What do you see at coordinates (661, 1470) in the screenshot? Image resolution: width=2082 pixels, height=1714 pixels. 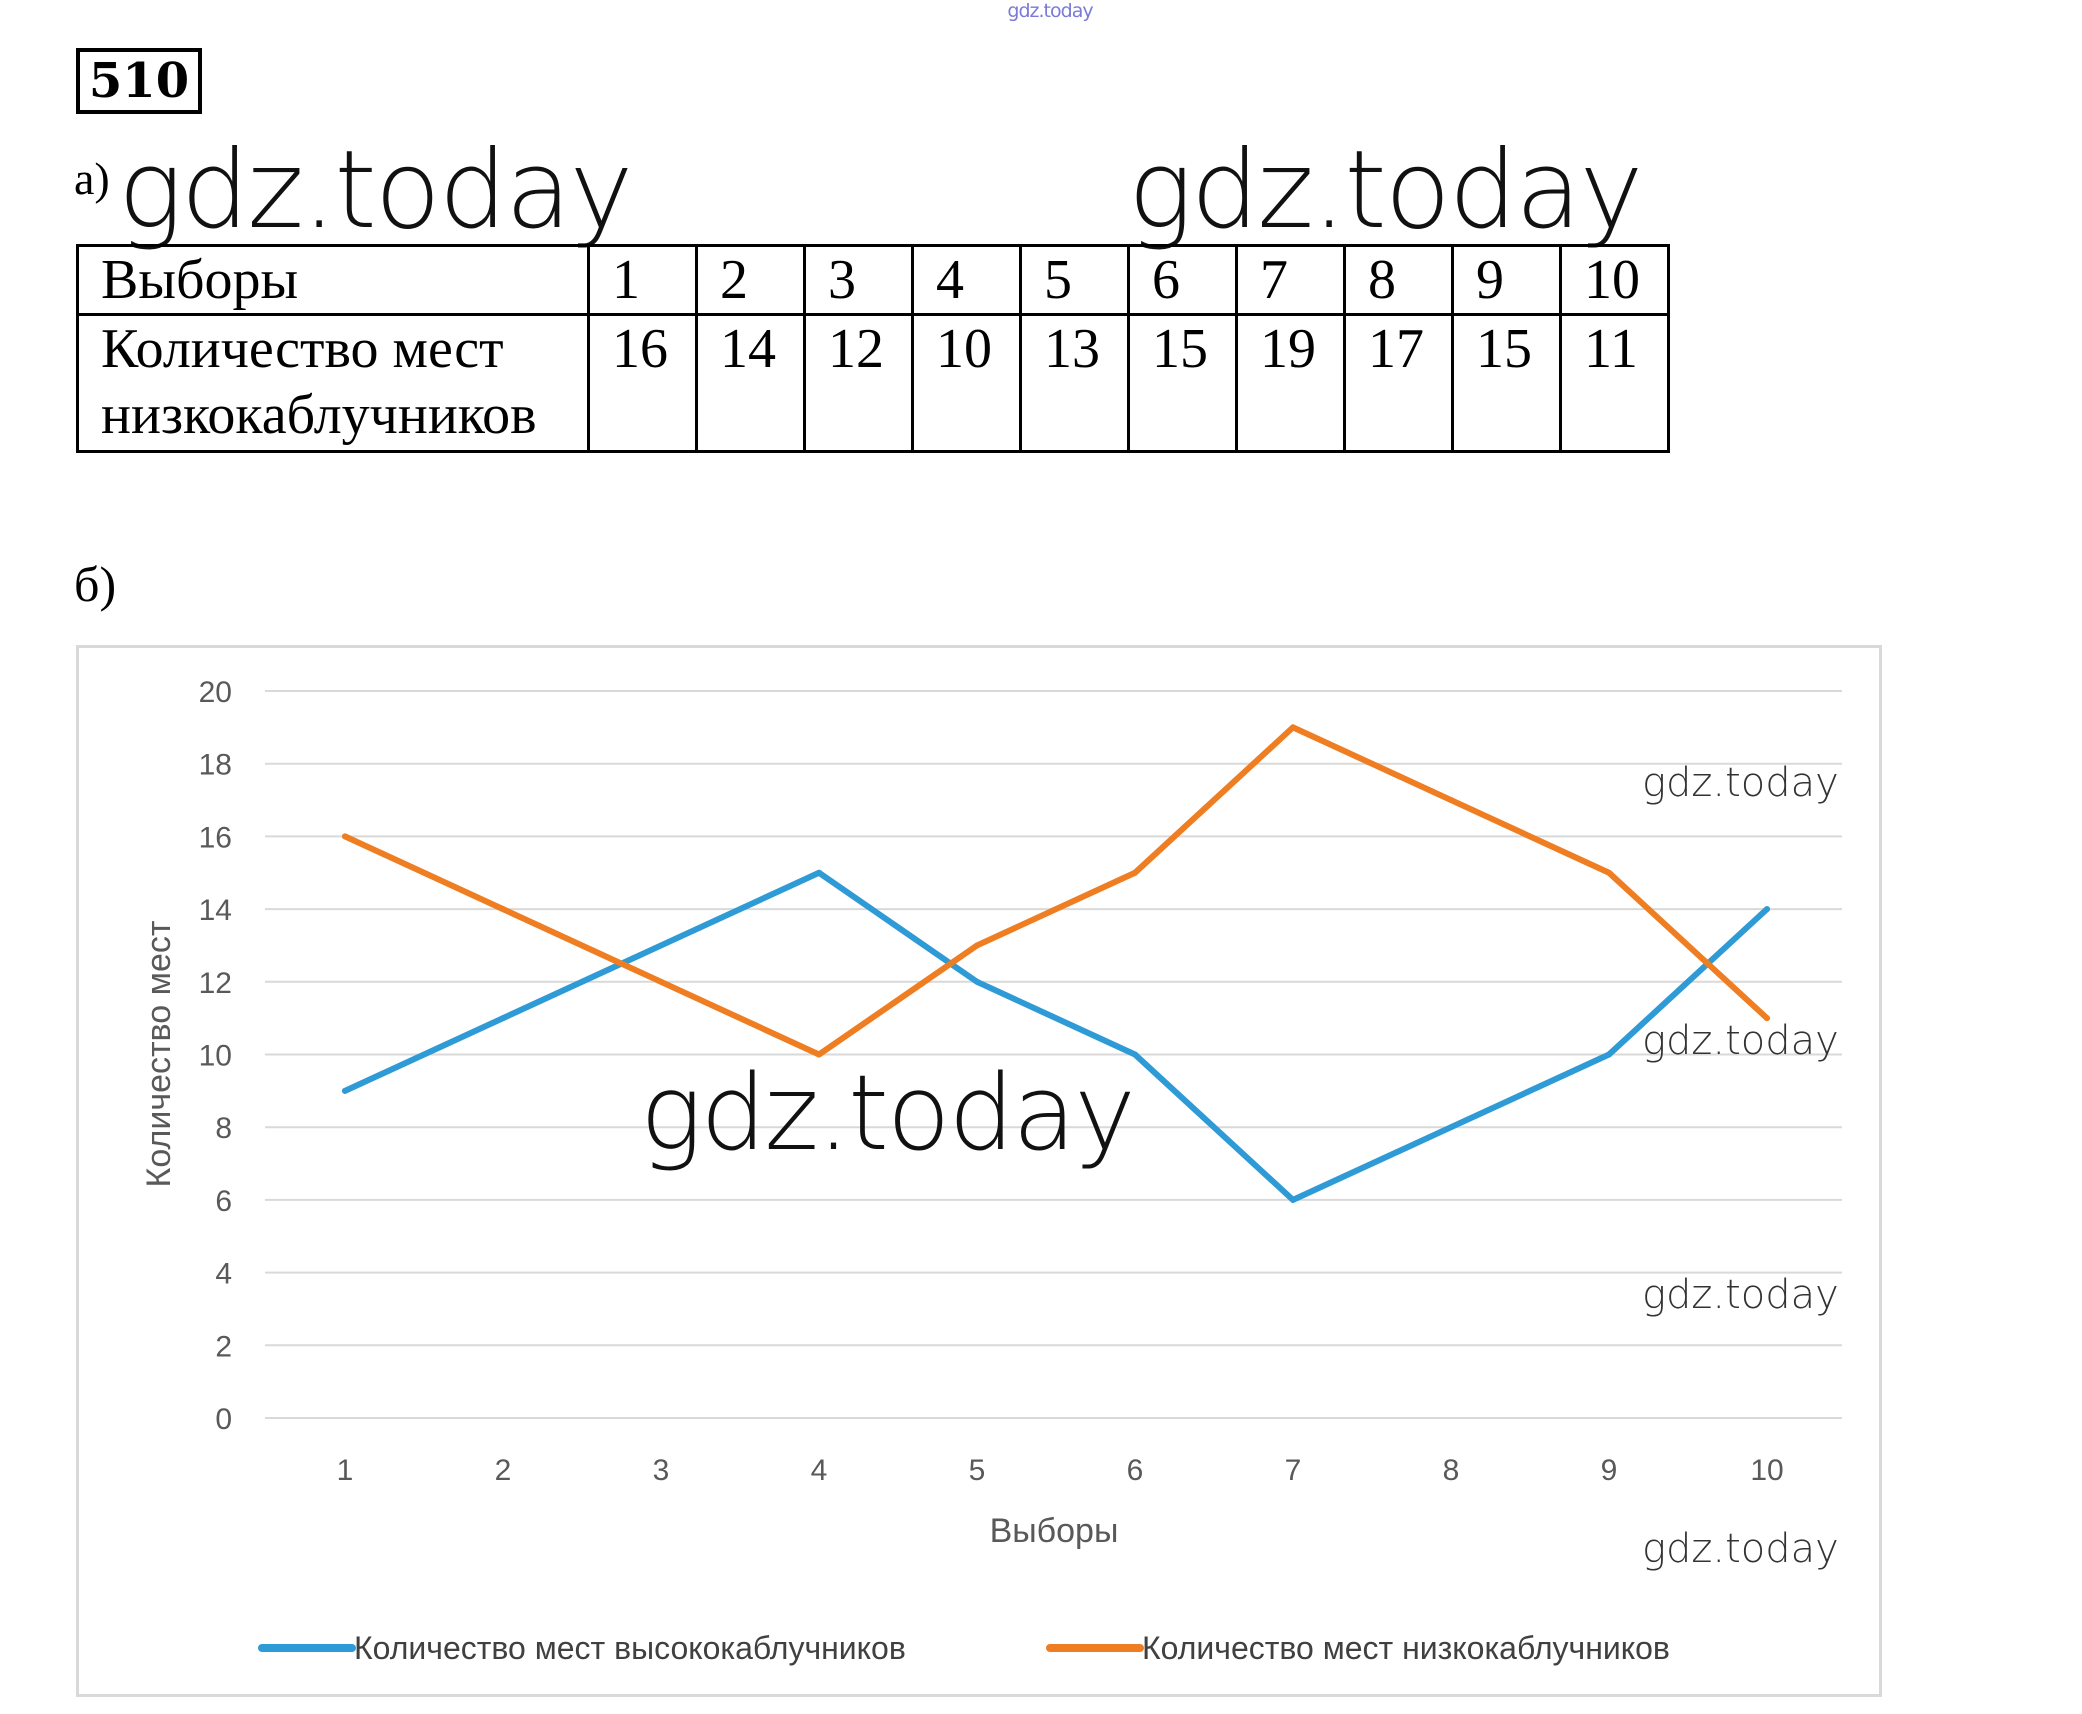 I see `x-tick-label: 3` at bounding box center [661, 1470].